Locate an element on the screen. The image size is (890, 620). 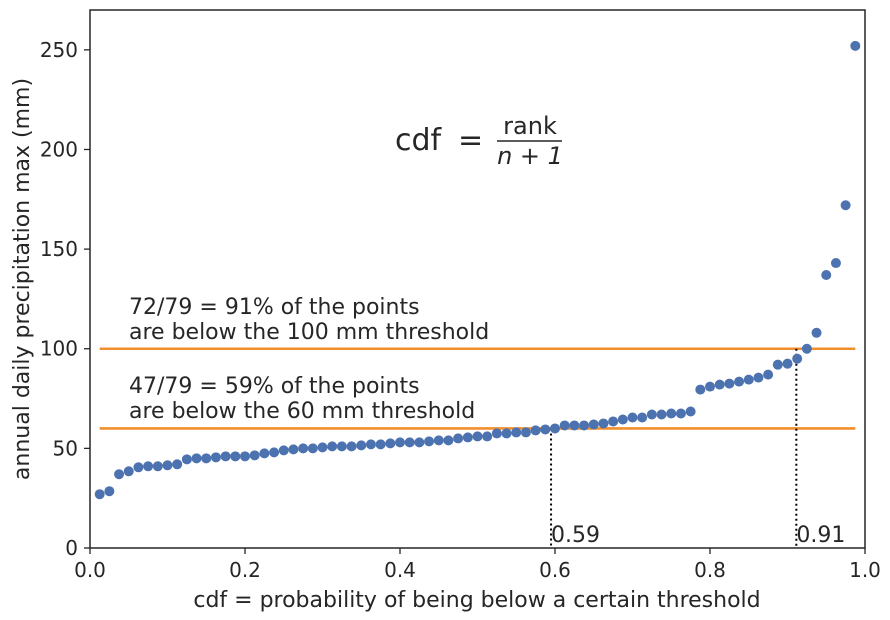
y-tick-label: 100 is located at coordinates (59, 349).